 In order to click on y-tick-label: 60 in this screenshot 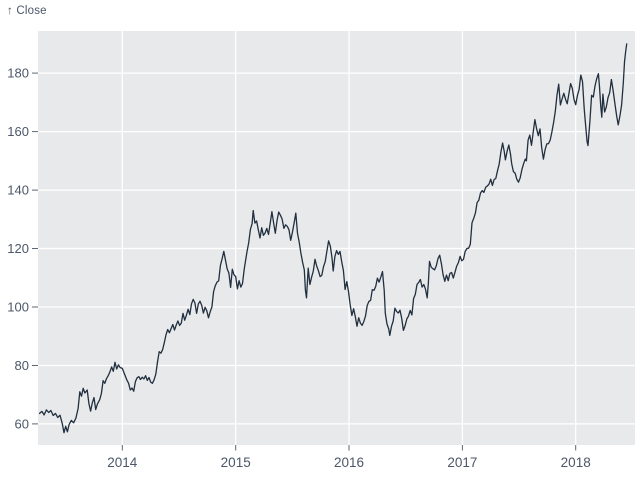, I will do `click(22, 423)`.